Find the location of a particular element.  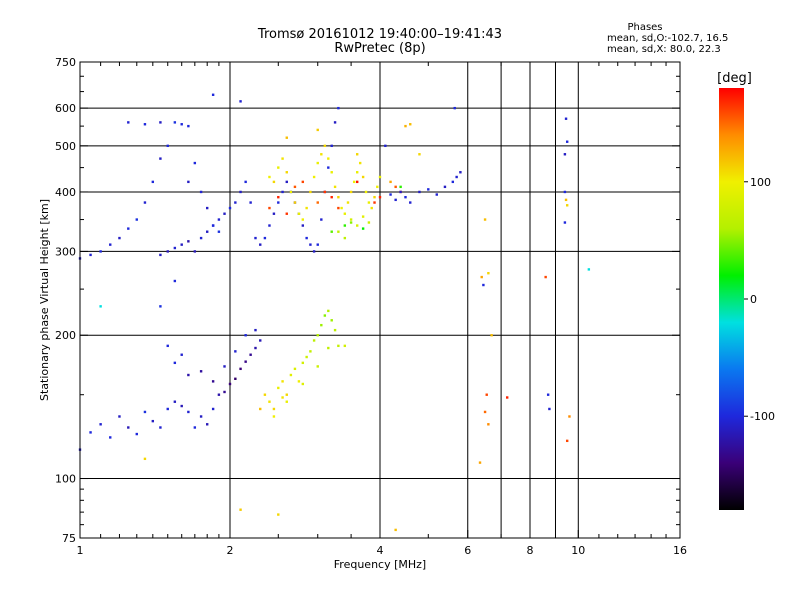

y-tick-label: 750 is located at coordinates (65, 62).